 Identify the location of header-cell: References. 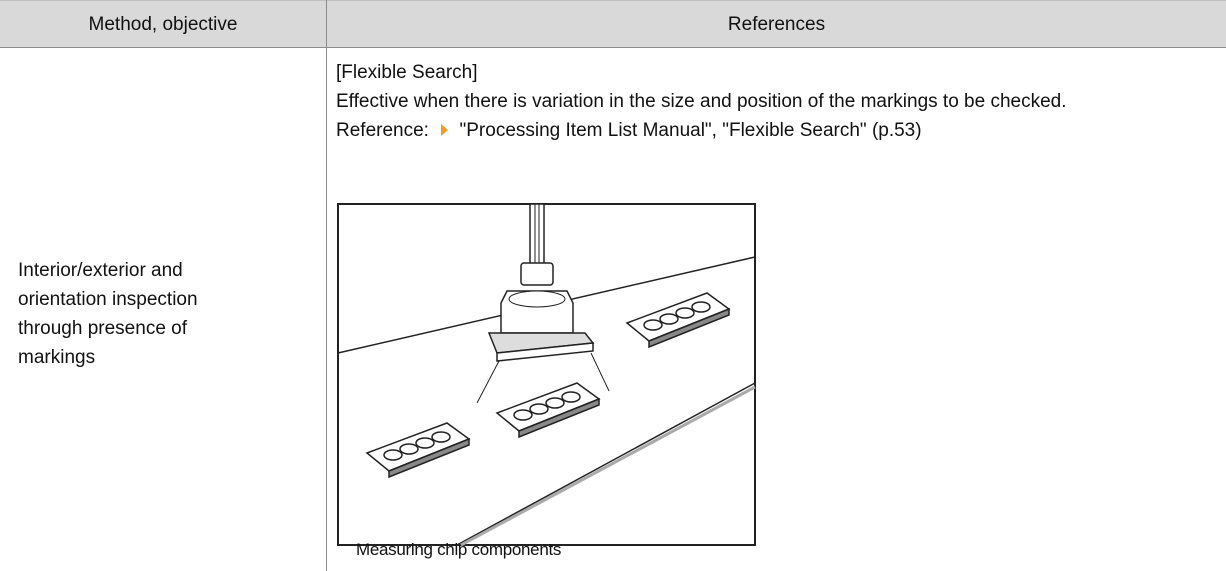
(776, 24).